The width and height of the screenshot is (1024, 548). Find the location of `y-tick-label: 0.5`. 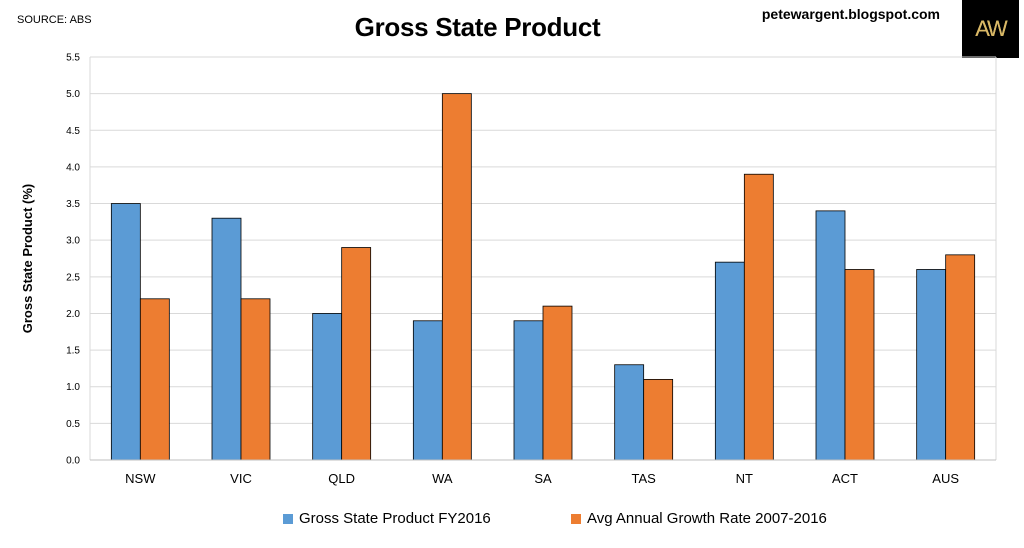

y-tick-label: 0.5 is located at coordinates (73, 424).